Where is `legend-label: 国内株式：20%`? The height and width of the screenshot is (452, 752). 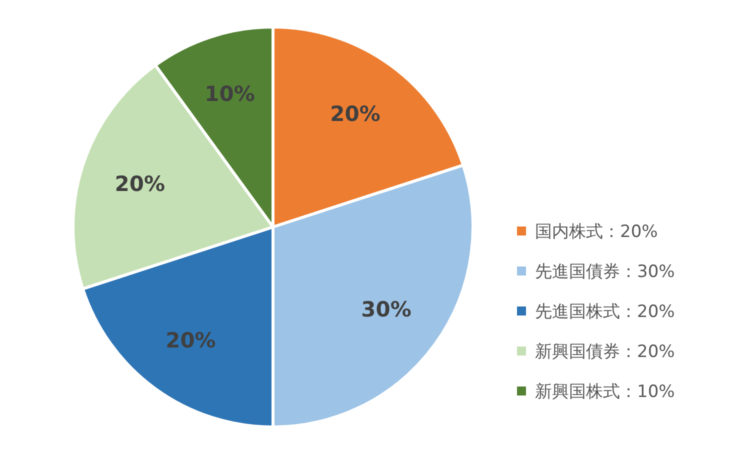
legend-label: 国内株式：20% is located at coordinates (596, 232).